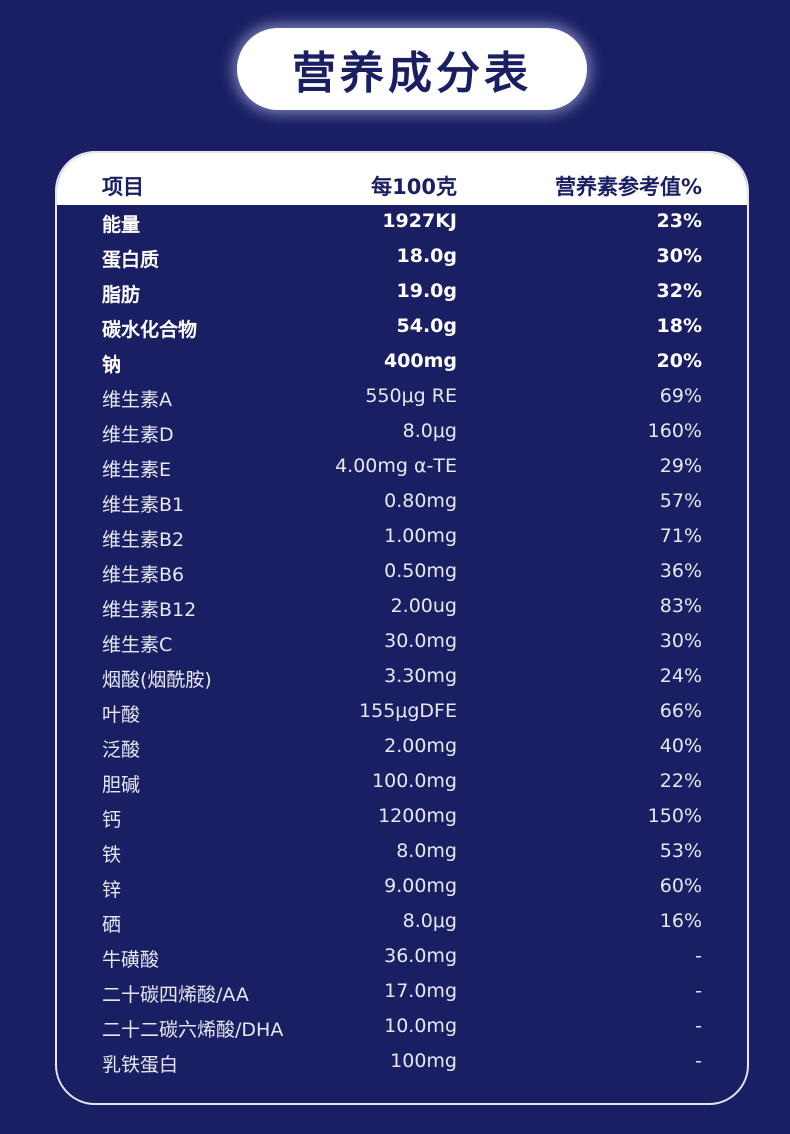 The image size is (790, 1134). I want to click on row-name: 硒, so click(112, 925).